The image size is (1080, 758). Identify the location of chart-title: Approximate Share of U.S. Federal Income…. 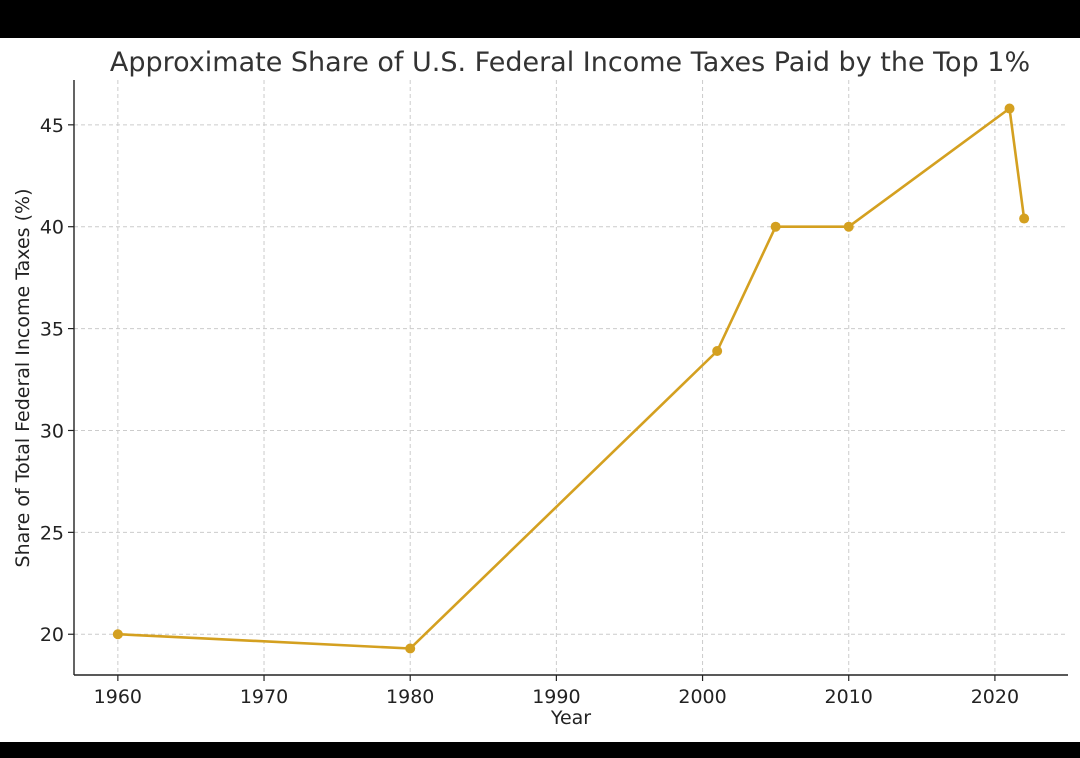
(570, 62).